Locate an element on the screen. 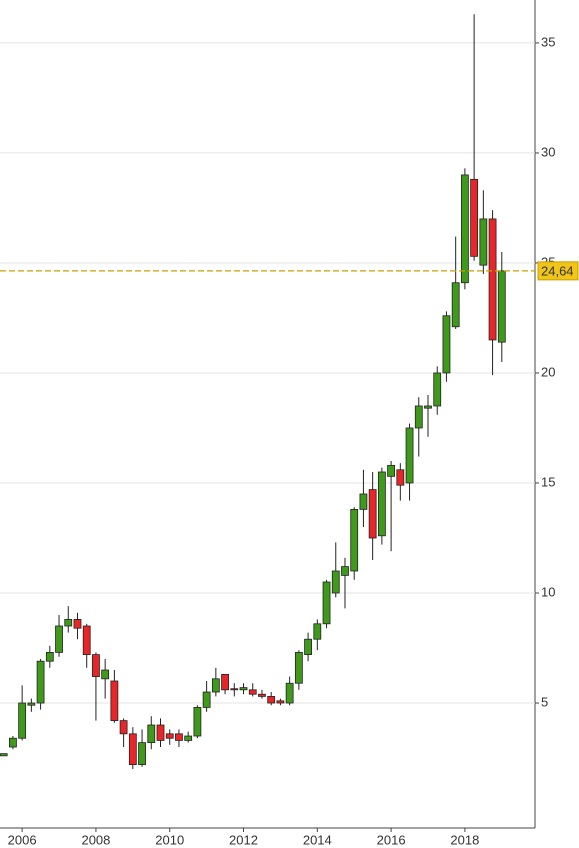 This screenshot has width=579, height=848. x-tick-label: 2018 is located at coordinates (464, 839).